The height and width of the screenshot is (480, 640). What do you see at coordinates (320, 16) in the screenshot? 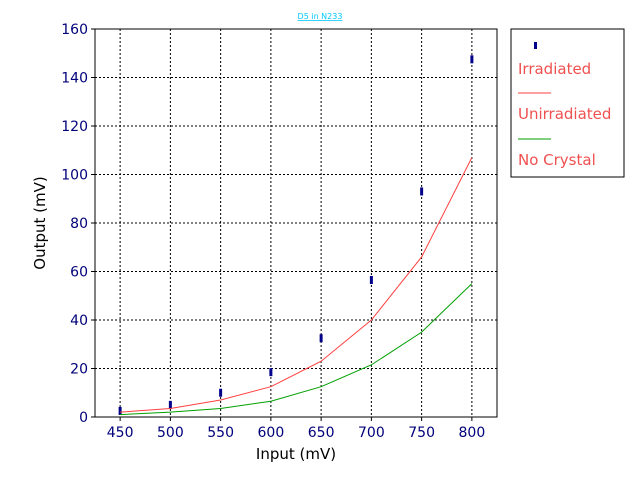
I see `chart-title: D5 in N233` at bounding box center [320, 16].